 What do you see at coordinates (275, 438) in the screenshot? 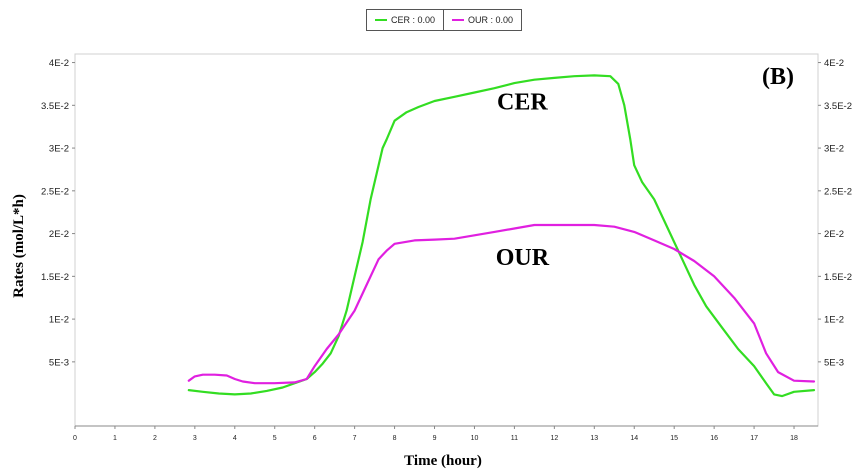
I see `x-tick-label: 5` at bounding box center [275, 438].